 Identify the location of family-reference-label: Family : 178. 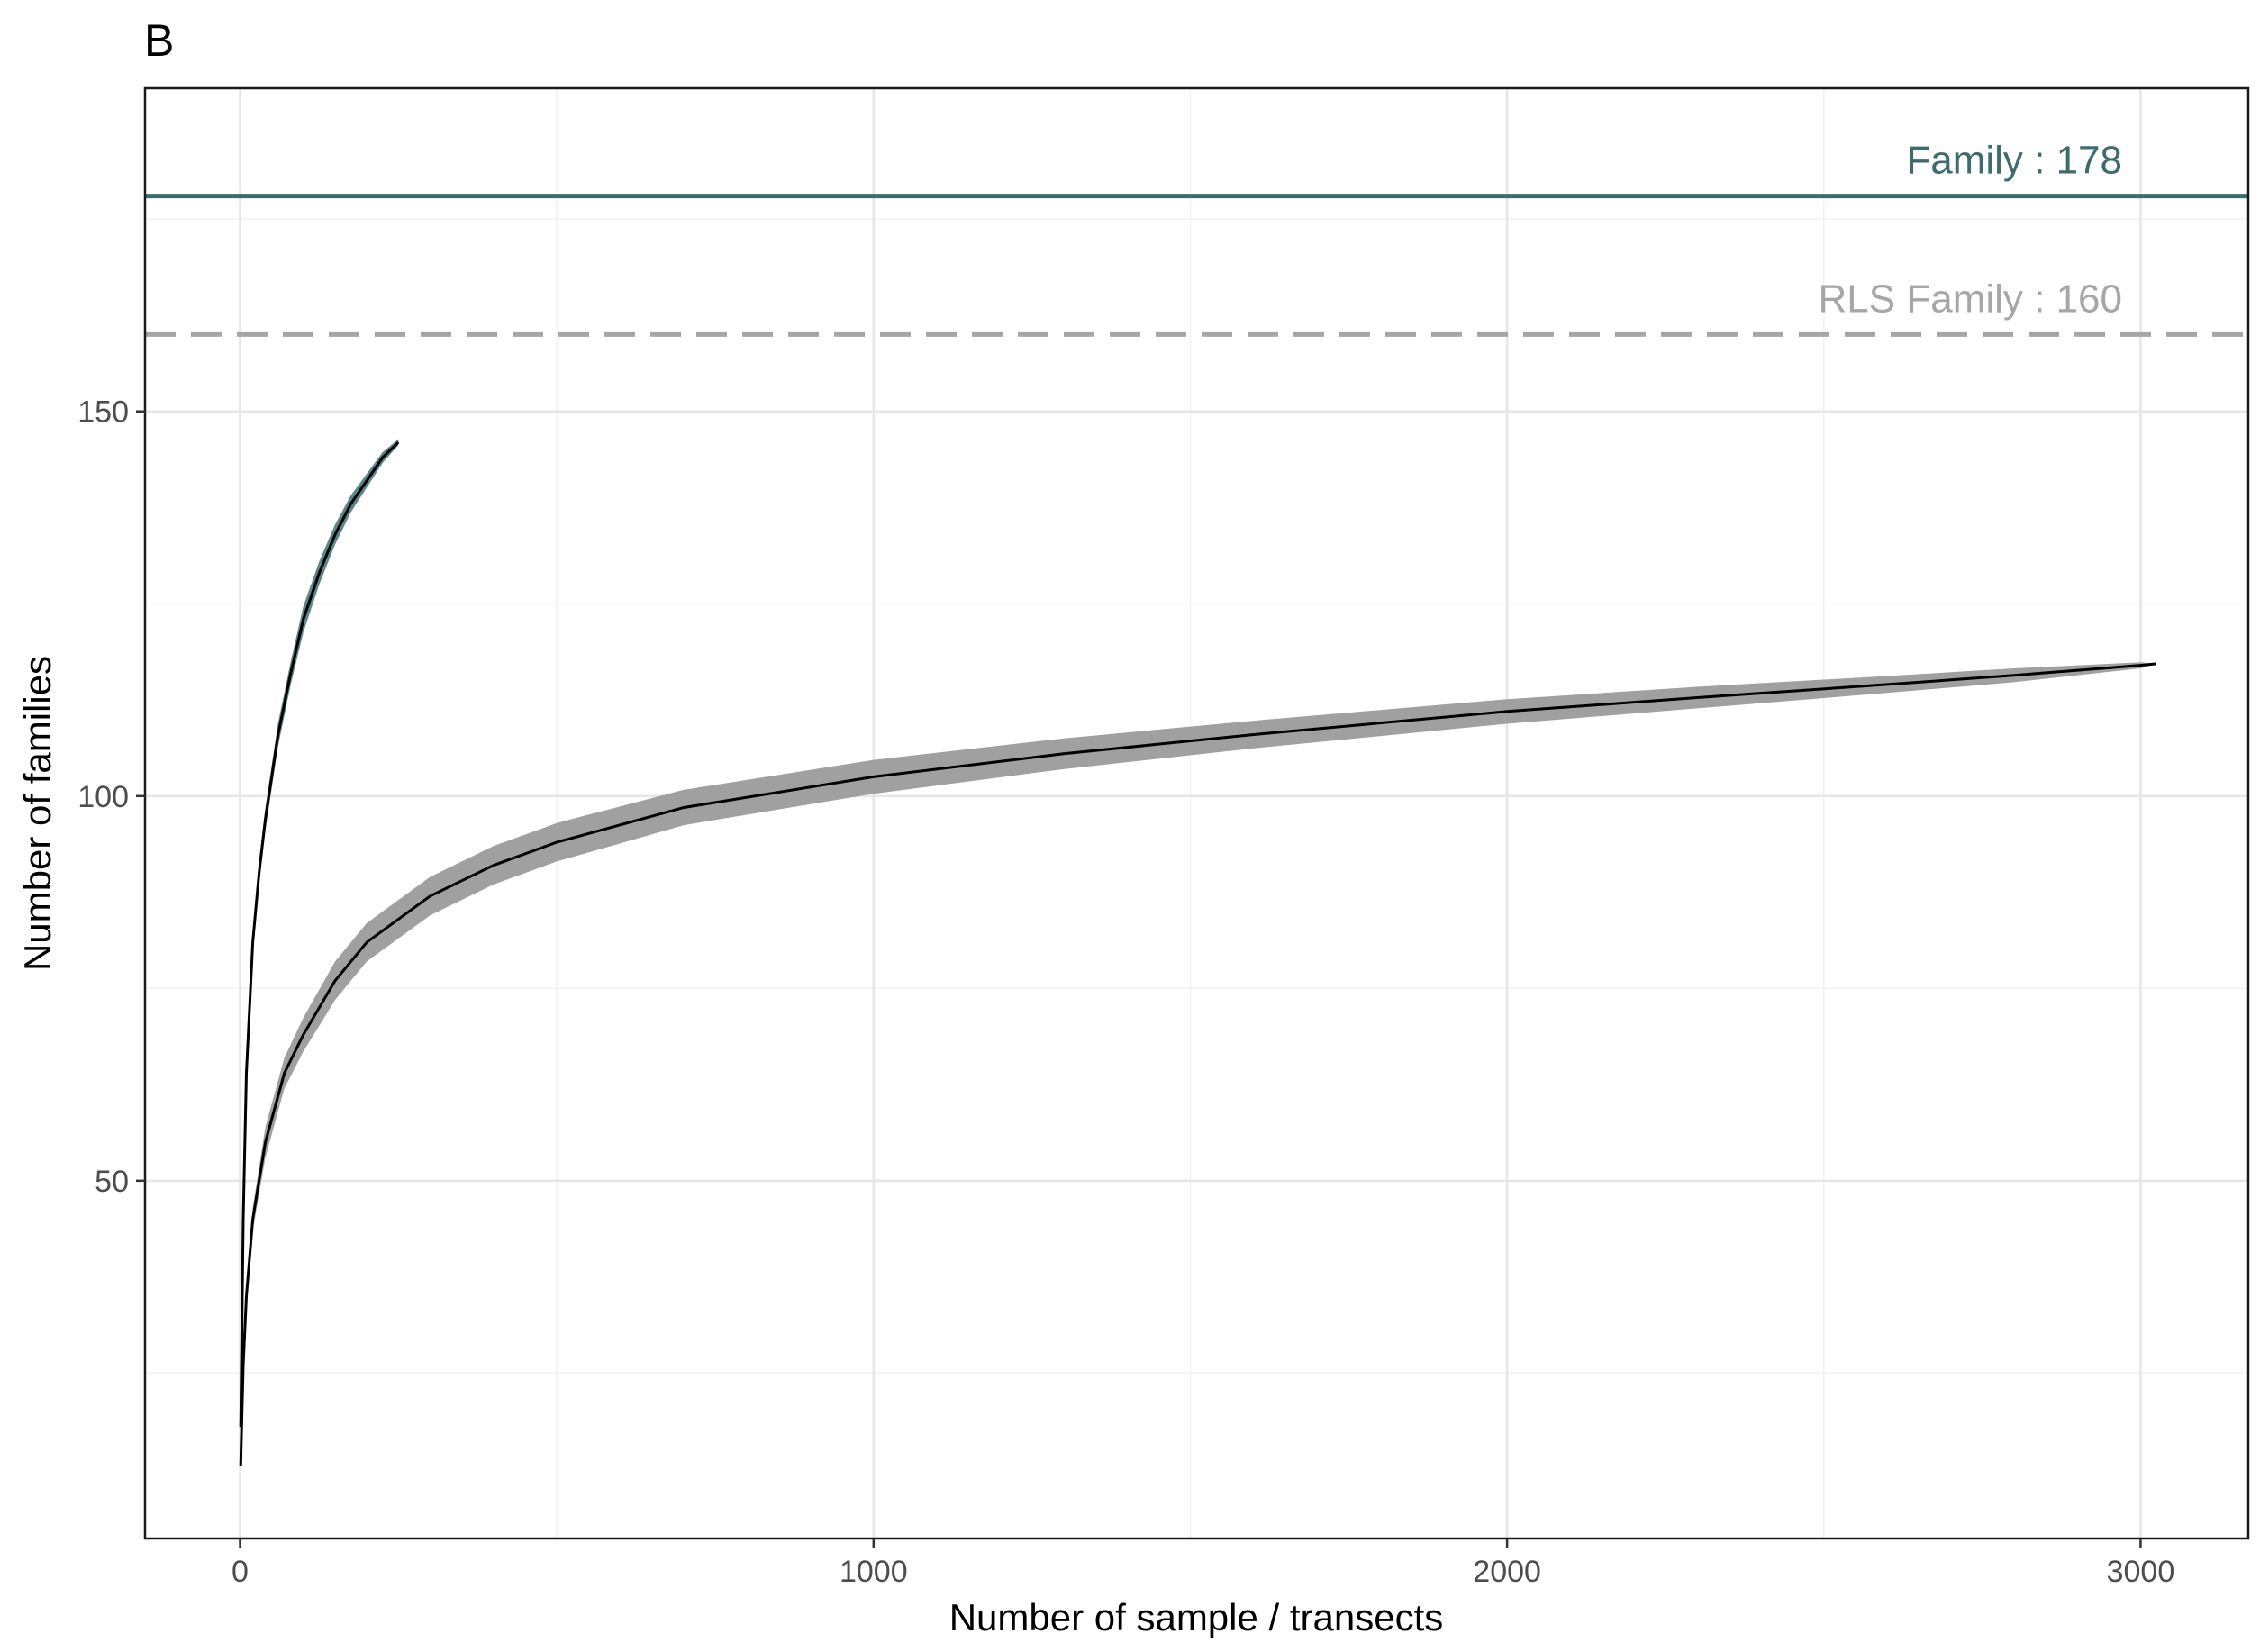
(2014, 161).